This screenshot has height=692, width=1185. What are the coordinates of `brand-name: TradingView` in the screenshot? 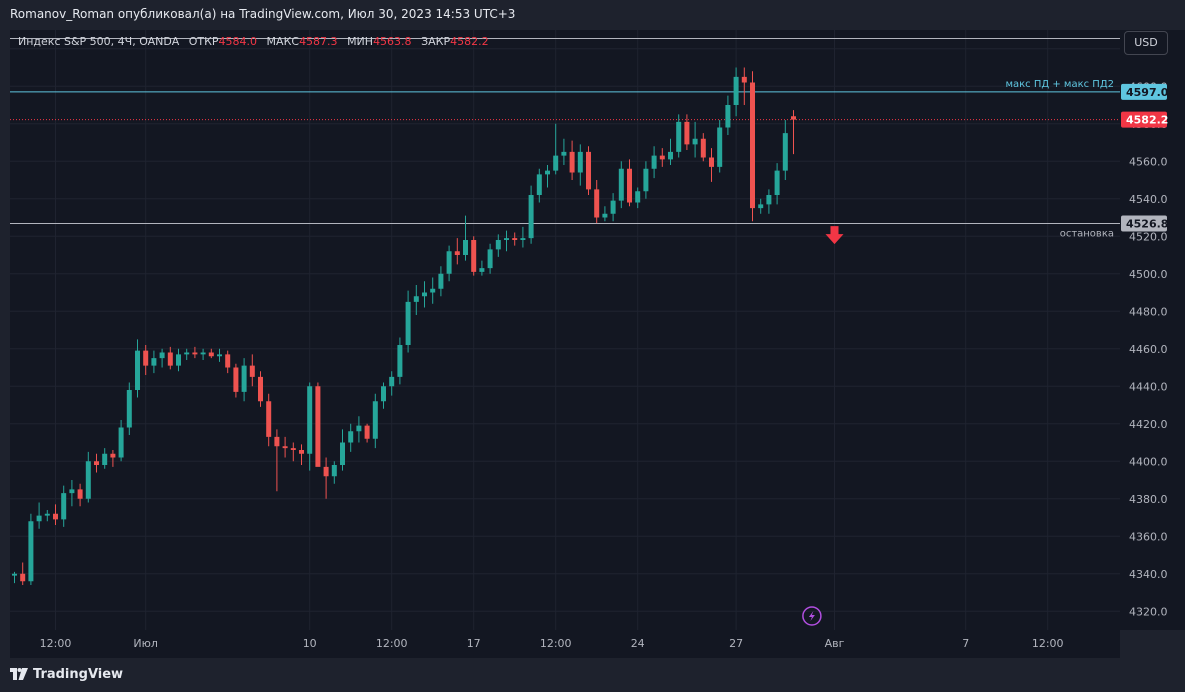 It's located at (78, 674).